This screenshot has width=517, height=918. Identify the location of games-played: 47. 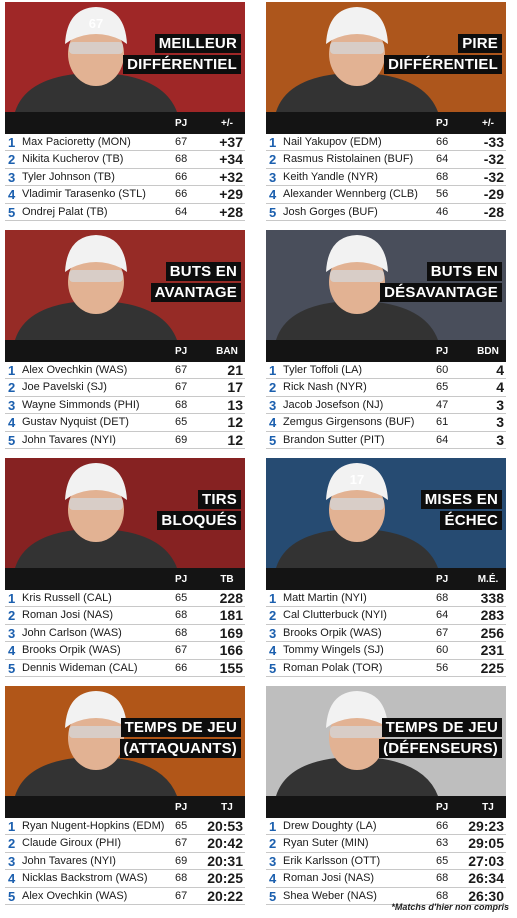
(442, 404).